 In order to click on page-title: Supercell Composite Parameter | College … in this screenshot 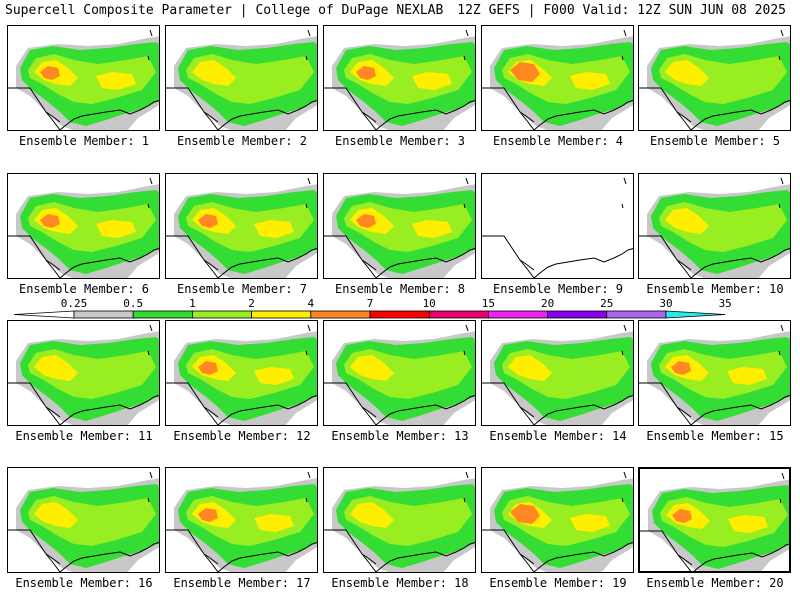, I will do `click(224, 10)`.